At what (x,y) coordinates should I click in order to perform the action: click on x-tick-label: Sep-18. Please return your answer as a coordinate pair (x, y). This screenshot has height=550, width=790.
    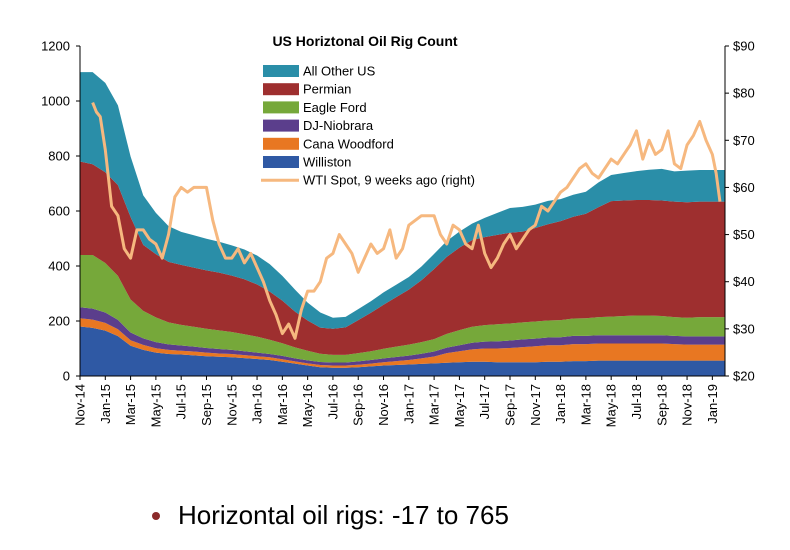
    Looking at the image, I should click on (661, 405).